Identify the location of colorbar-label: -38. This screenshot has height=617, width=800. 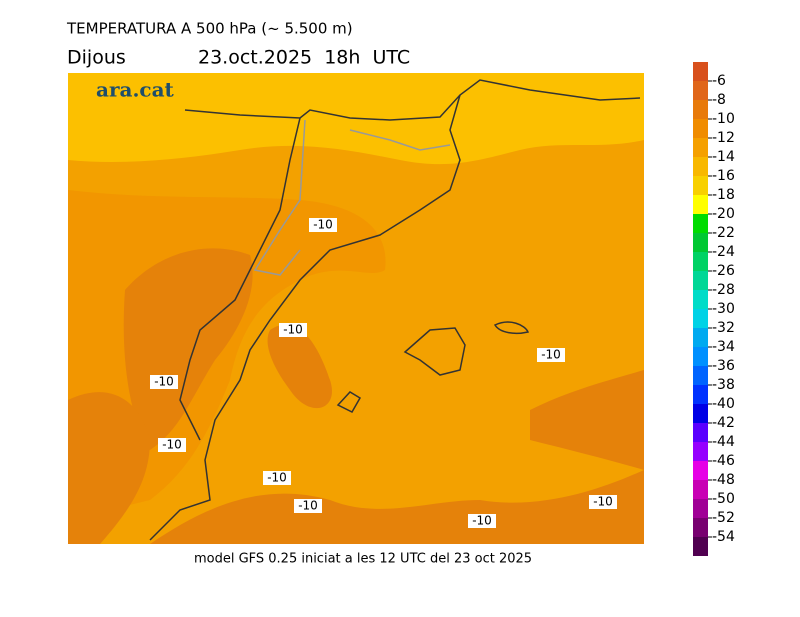
(723, 385).